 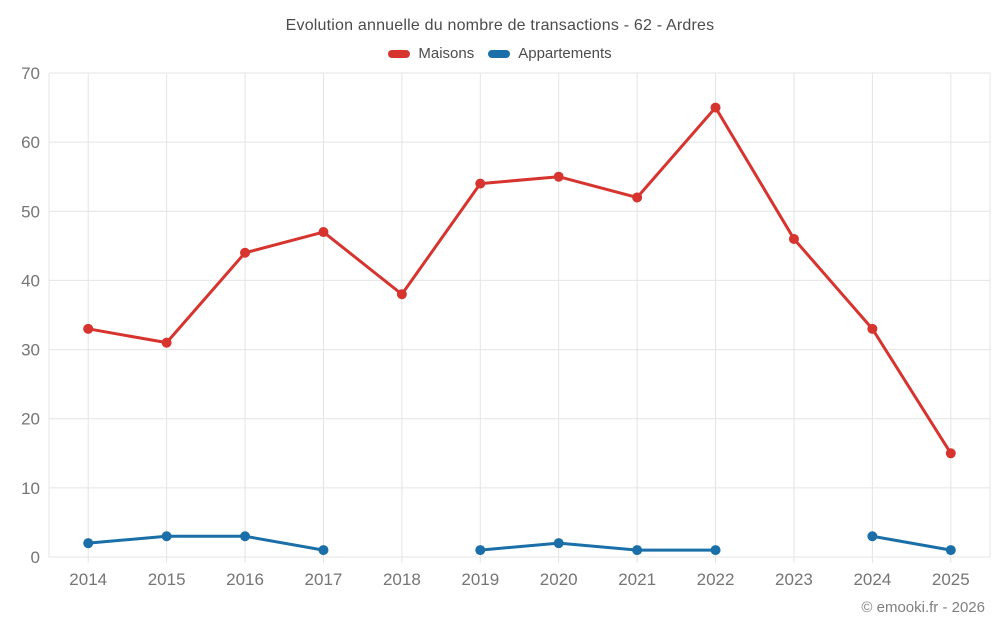 What do you see at coordinates (35, 557) in the screenshot?
I see `y-axis-tick-label: 0` at bounding box center [35, 557].